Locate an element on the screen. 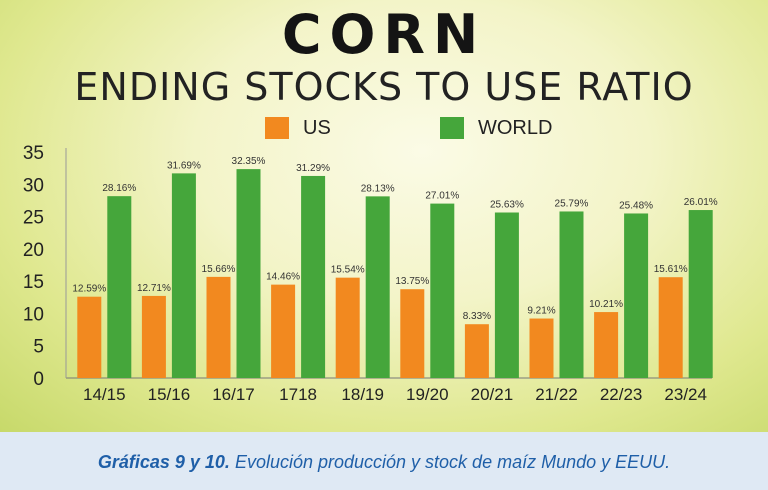 The image size is (768, 490). data-label-world: 28.13% is located at coordinates (378, 188).